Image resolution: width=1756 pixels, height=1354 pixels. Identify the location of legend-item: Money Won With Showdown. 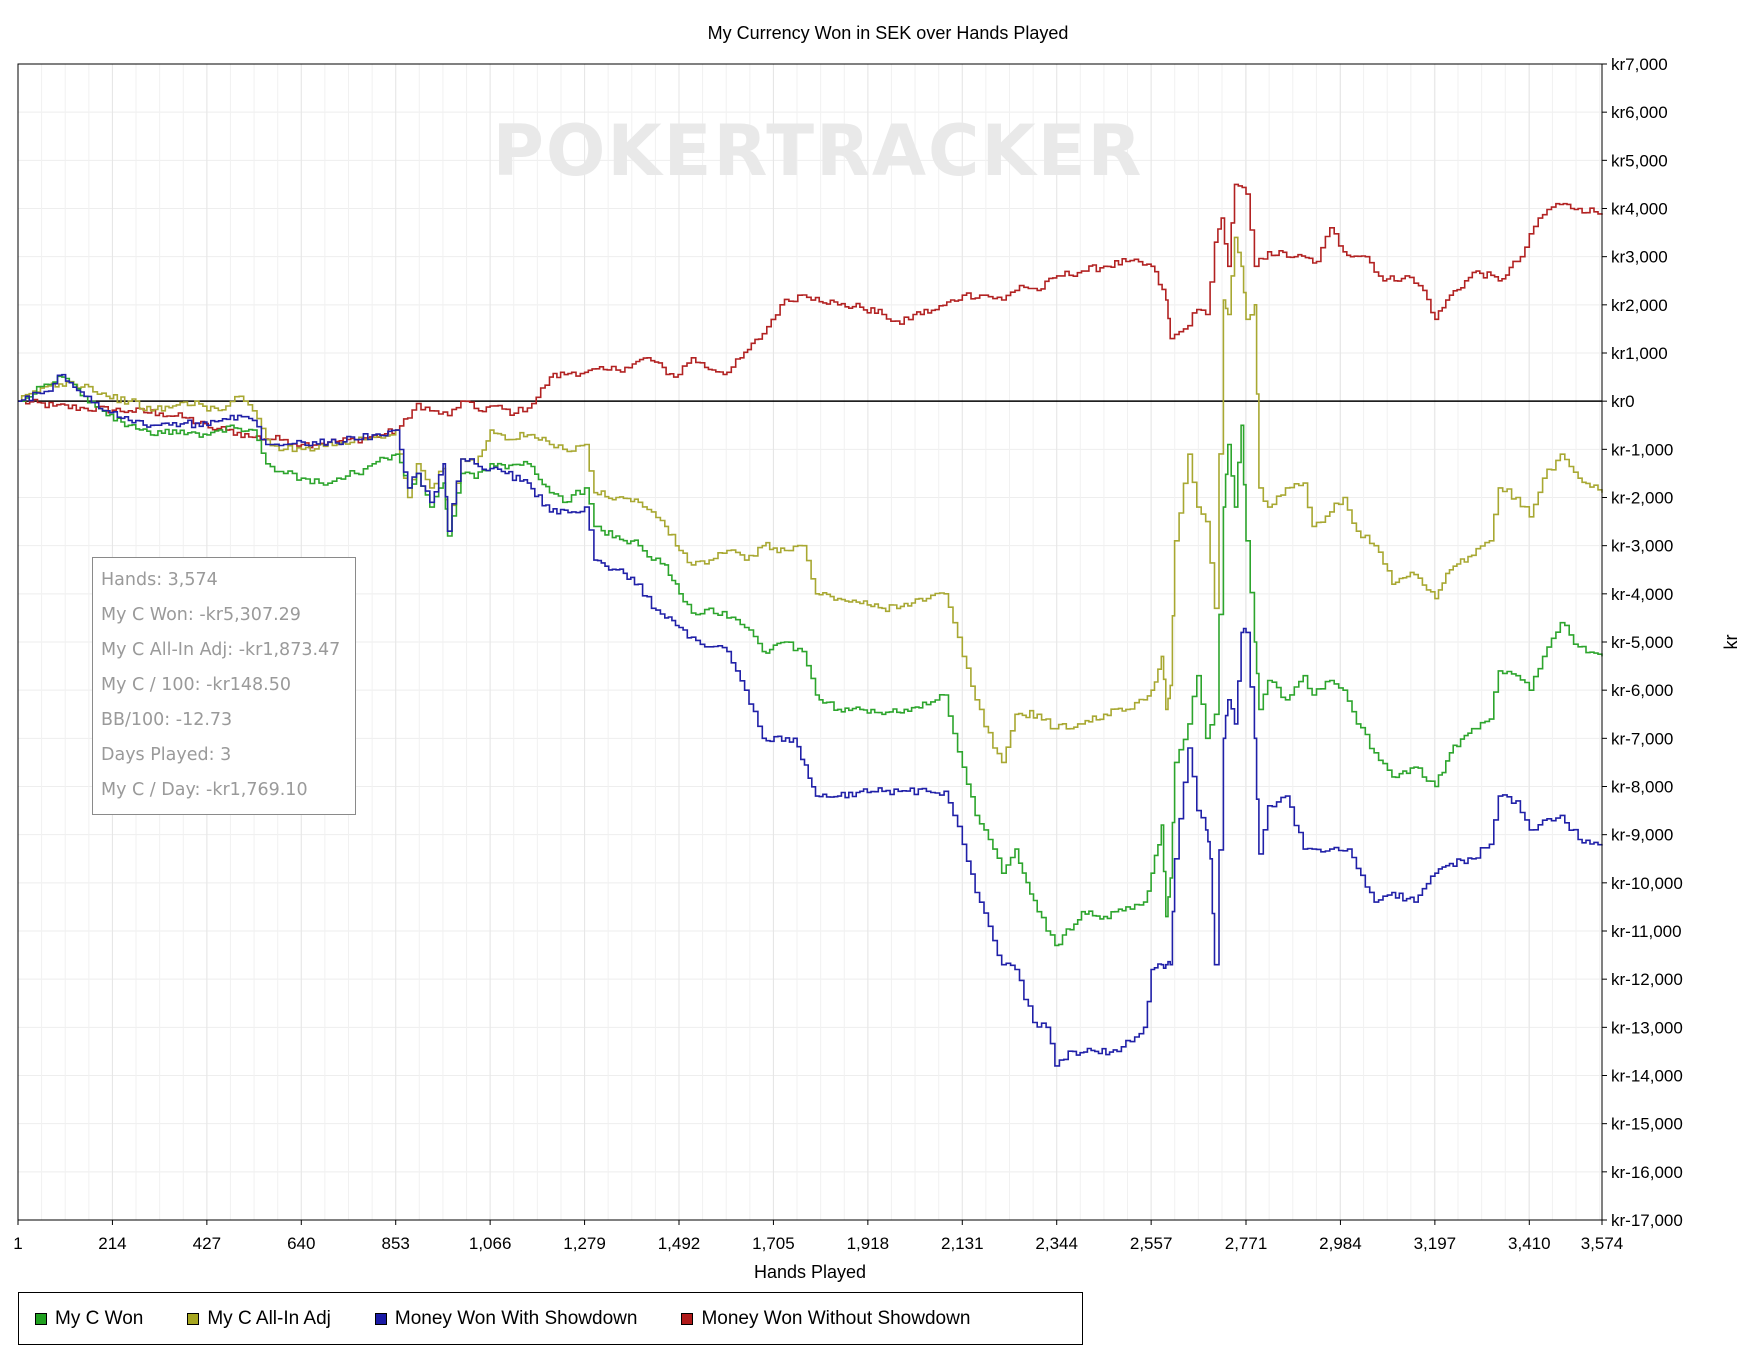
(506, 1318).